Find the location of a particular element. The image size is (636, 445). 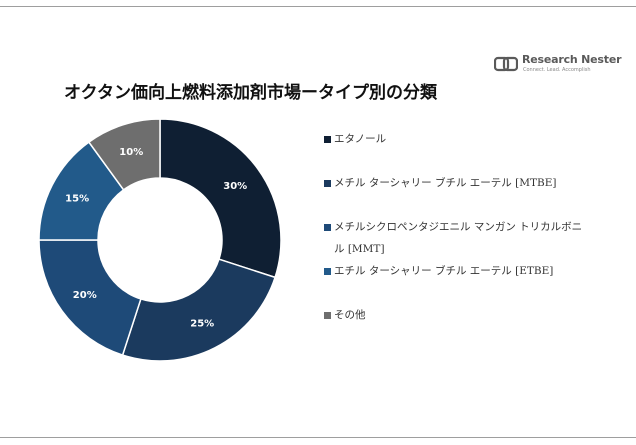

legend-label-1: エタノール is located at coordinates (360, 139).